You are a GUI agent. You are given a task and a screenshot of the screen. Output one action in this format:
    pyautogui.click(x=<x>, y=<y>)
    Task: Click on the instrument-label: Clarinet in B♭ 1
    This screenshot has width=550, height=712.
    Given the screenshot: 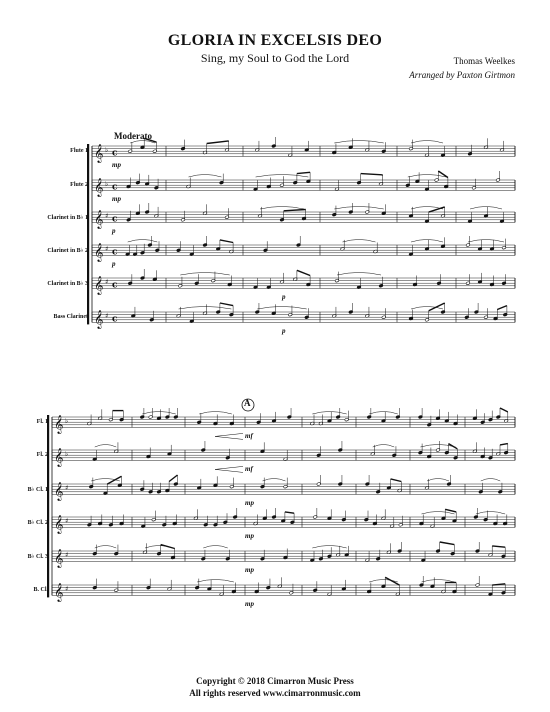 What is the action you would take?
    pyautogui.click(x=67, y=218)
    